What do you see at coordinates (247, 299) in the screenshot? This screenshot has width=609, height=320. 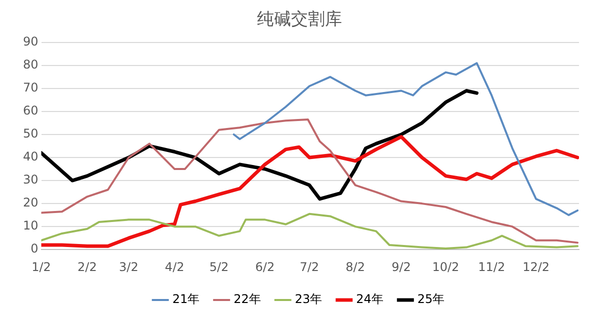 I see `legend-label: 22年` at bounding box center [247, 299].